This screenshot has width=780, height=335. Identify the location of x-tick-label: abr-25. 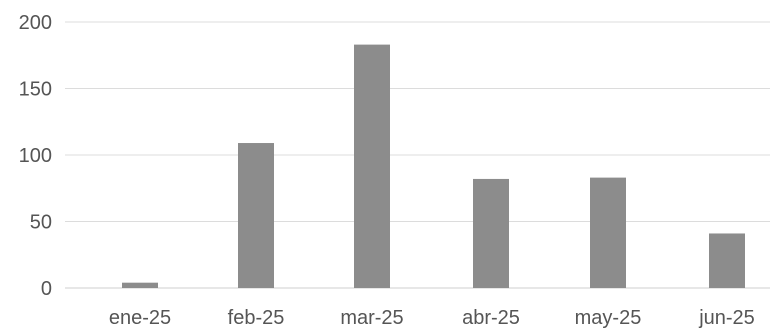
(491, 318).